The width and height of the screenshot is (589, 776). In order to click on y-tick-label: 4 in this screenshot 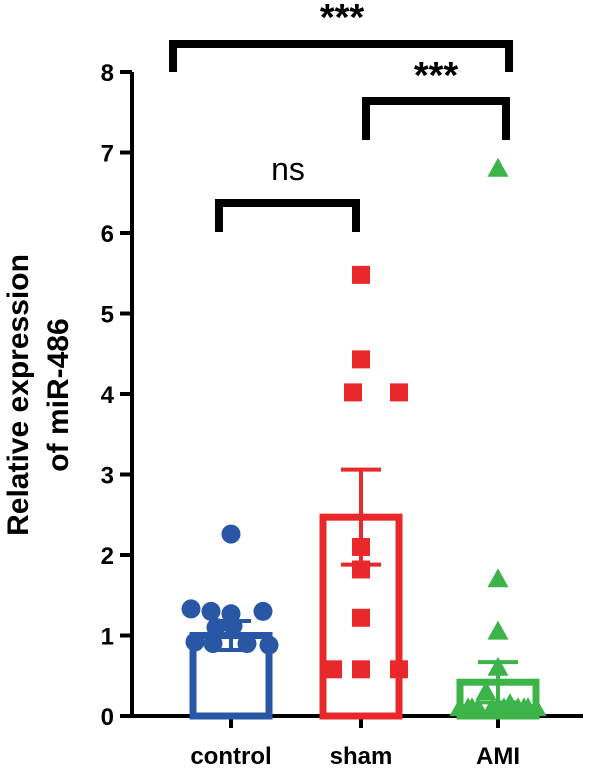, I will do `click(108, 395)`.